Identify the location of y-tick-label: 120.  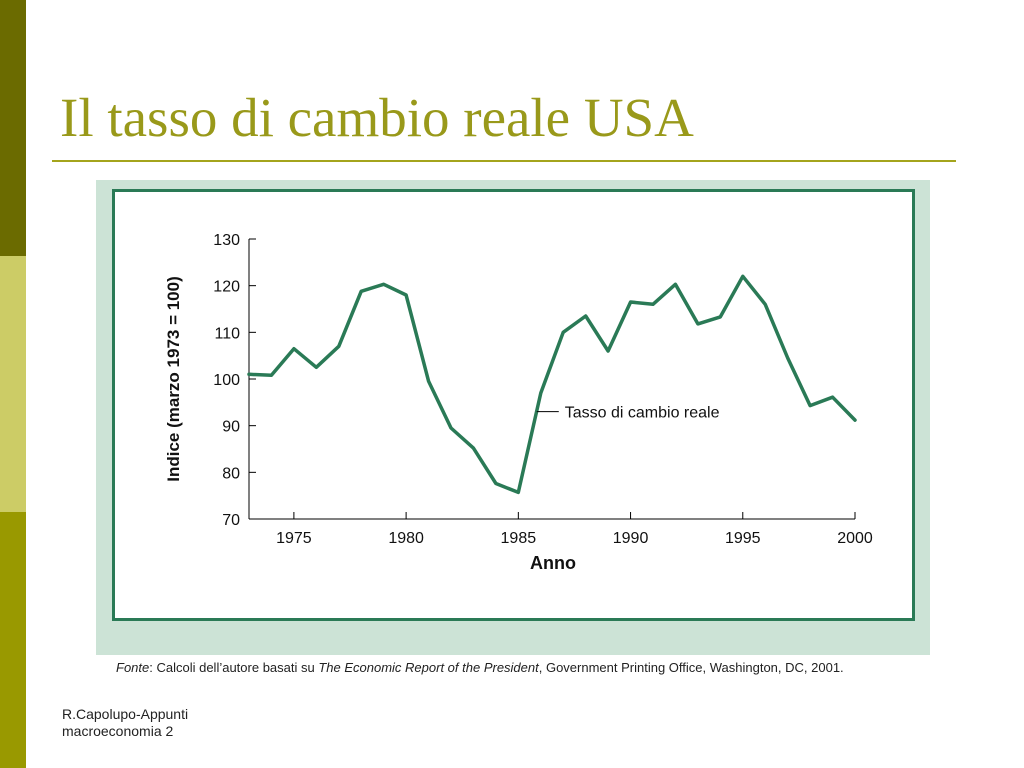
(226, 287).